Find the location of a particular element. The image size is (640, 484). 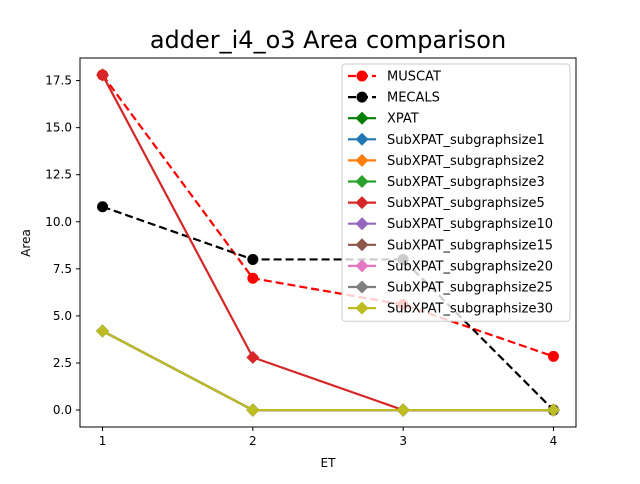

legend-entry: SubXPAT_subgraphsize3 is located at coordinates (446, 182).